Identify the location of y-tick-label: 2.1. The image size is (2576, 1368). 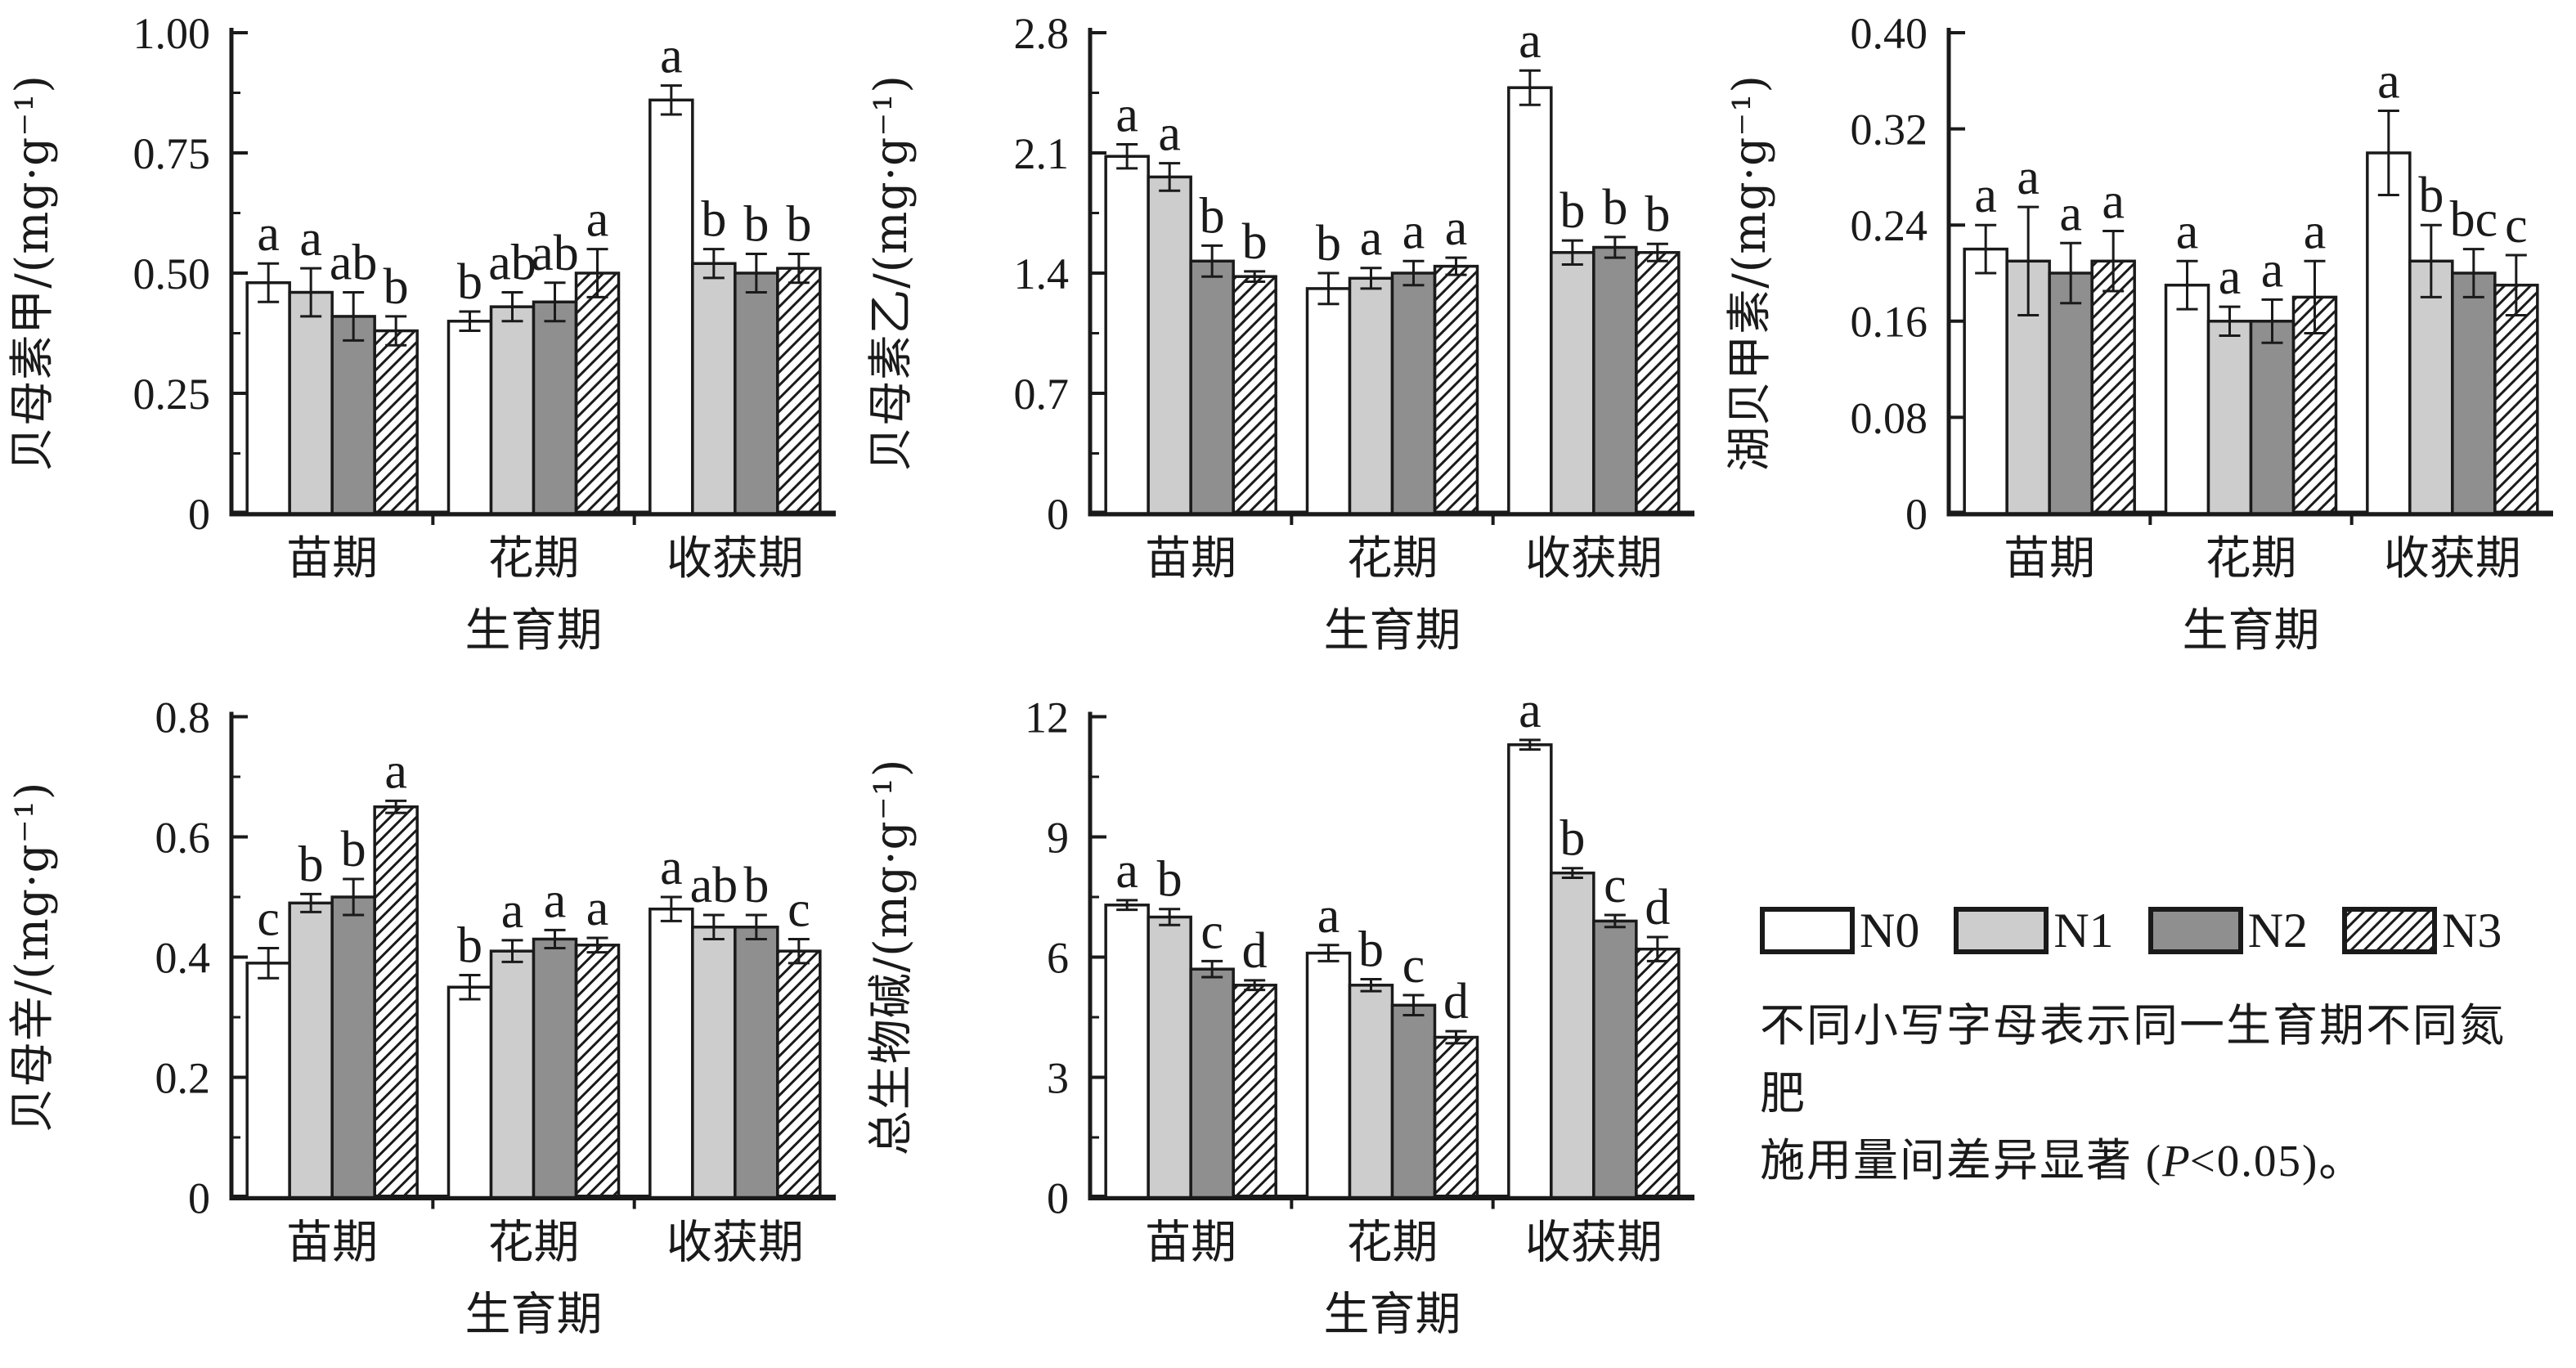
(1042, 153).